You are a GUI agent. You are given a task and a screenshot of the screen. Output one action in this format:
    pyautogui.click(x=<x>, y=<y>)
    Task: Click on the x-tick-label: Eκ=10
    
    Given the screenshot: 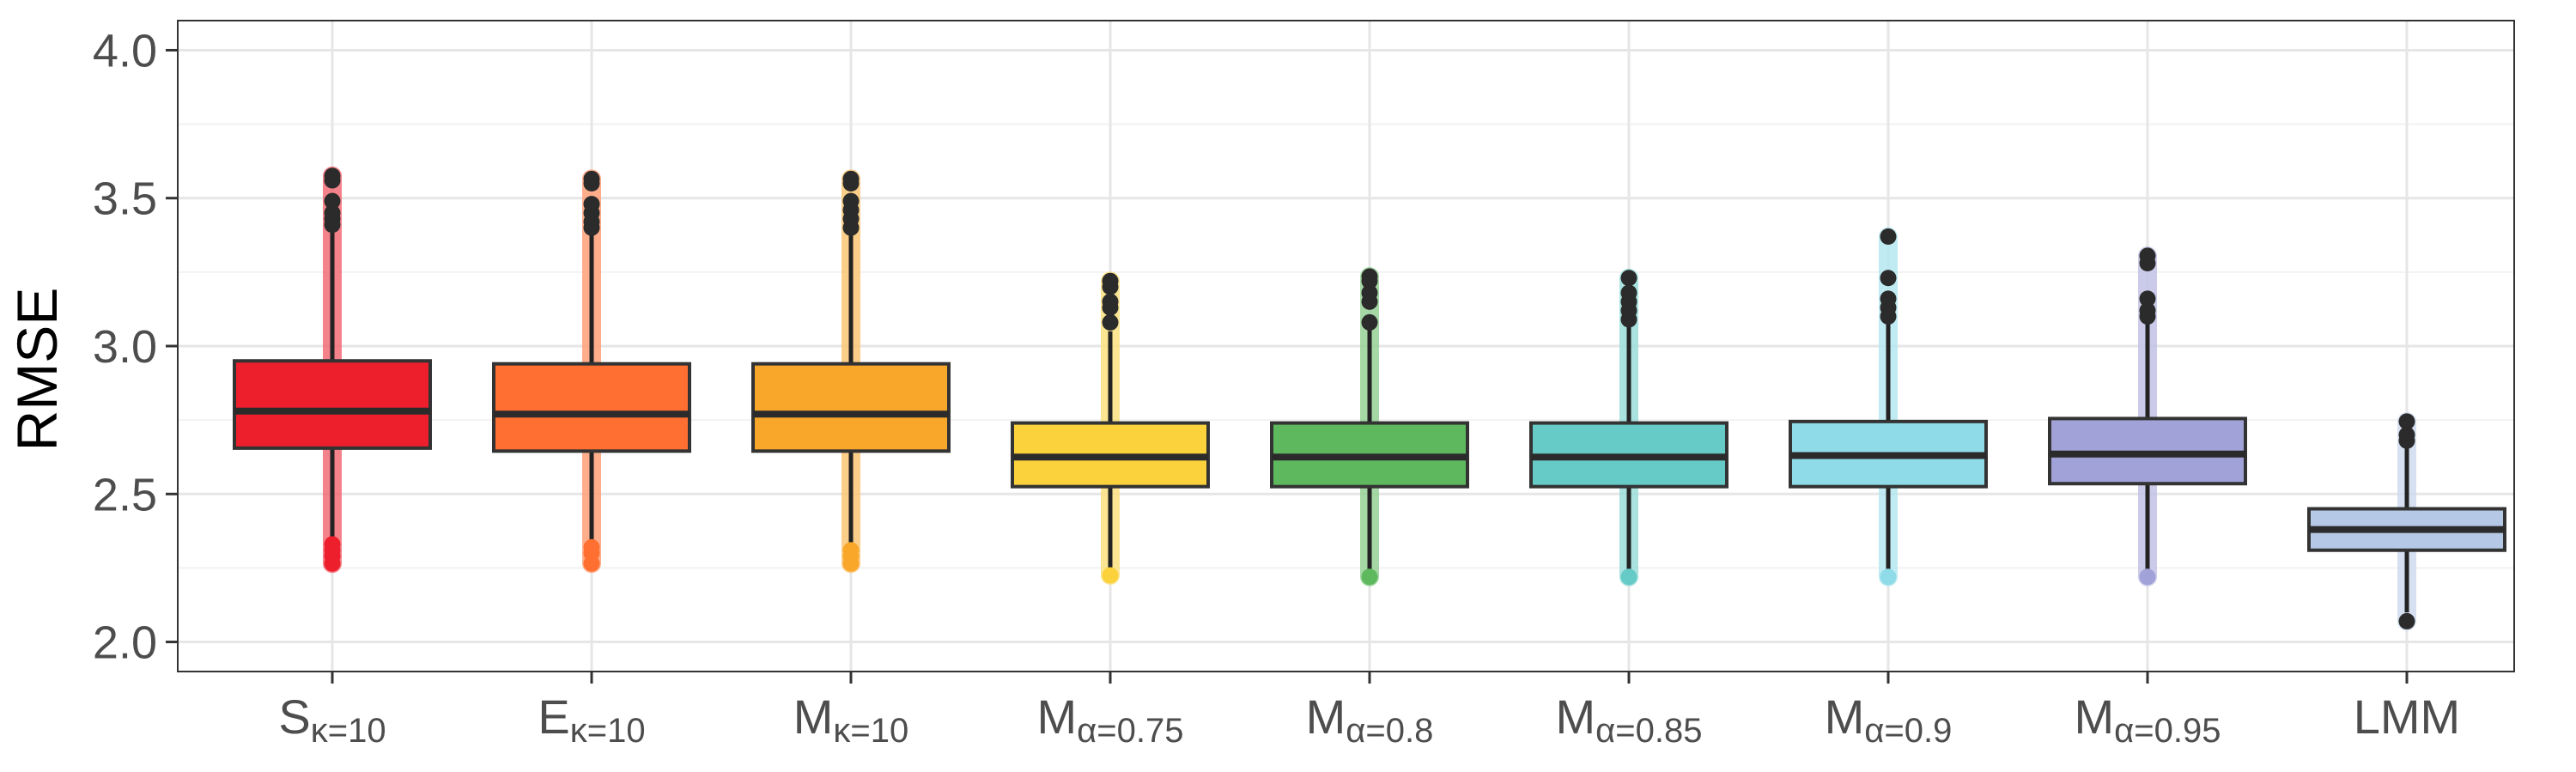 What is the action you would take?
    pyautogui.click(x=591, y=720)
    